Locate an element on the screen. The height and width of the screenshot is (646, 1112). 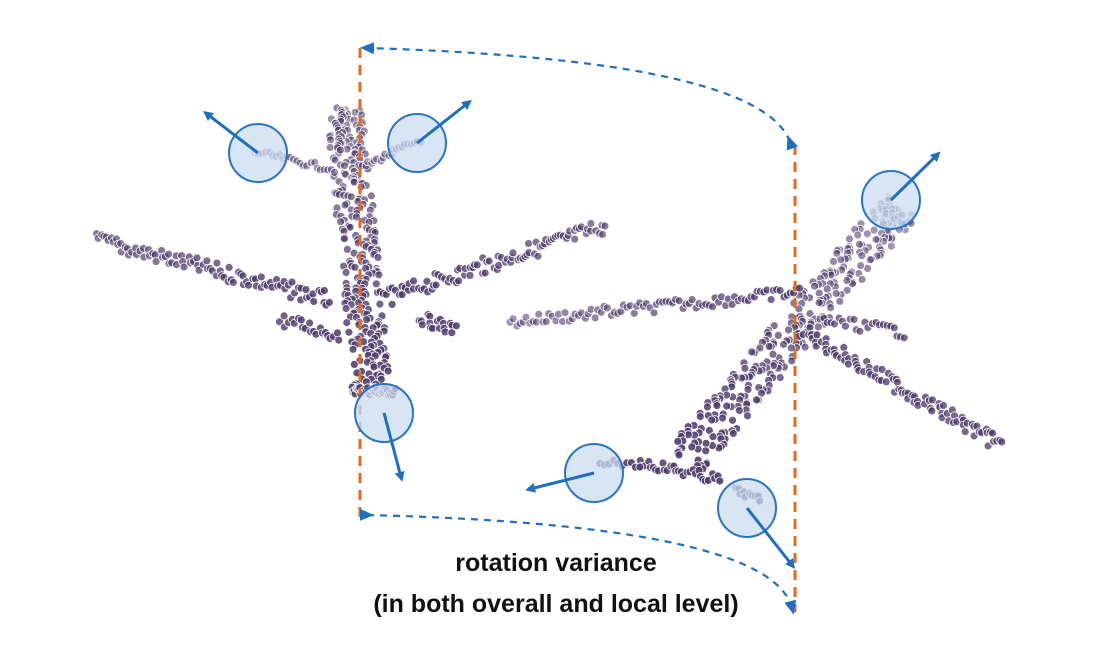
local-patch-left-wing is located at coordinates (245, 146).